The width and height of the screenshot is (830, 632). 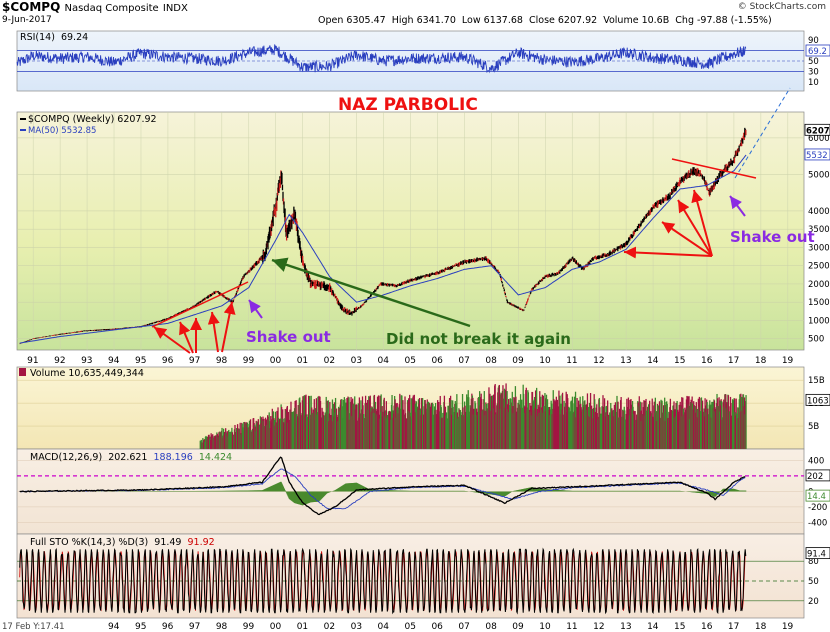 What do you see at coordinates (816, 340) in the screenshot?
I see `price-tick-label: 500` at bounding box center [816, 340].